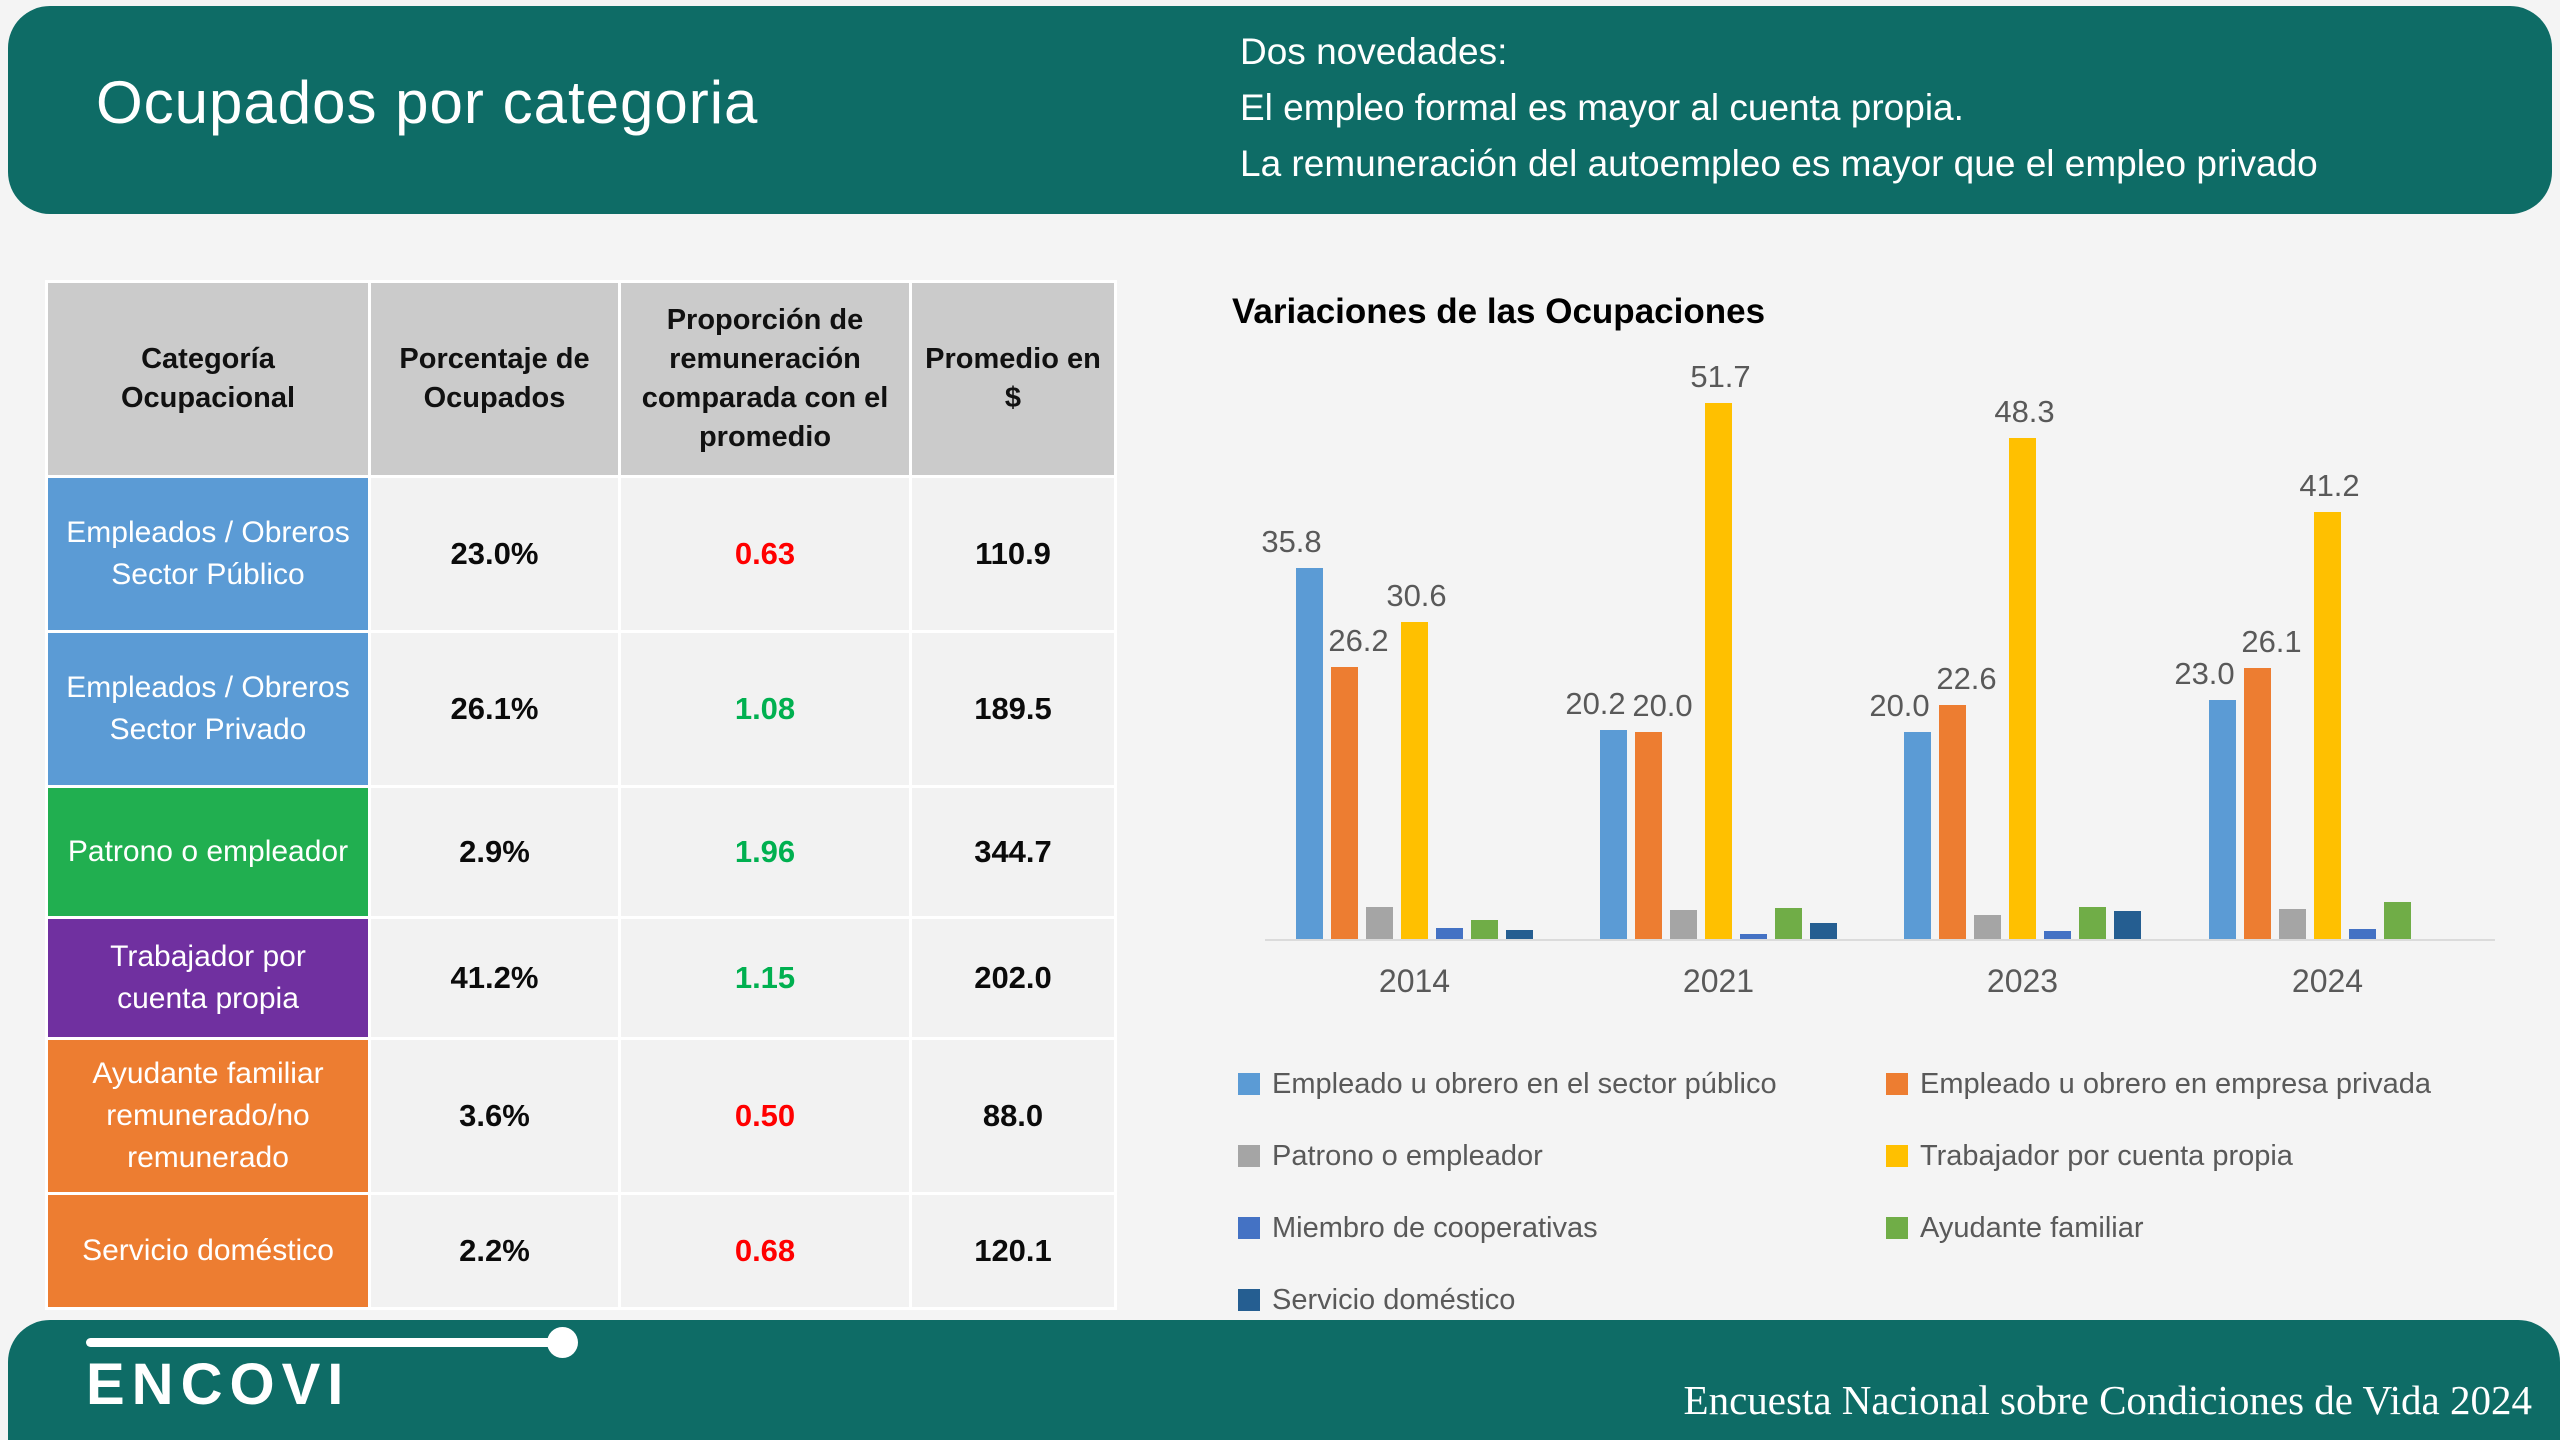 Image resolution: width=2560 pixels, height=1440 pixels. I want to click on bar-data-label-2023-s3: 48.3, so click(2024, 411).